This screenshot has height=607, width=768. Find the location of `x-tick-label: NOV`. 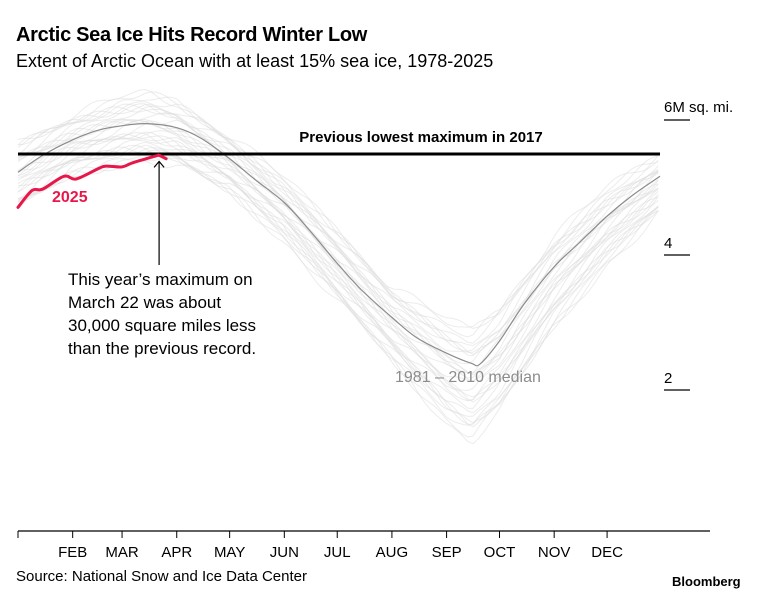

x-tick-label: NOV is located at coordinates (554, 552).